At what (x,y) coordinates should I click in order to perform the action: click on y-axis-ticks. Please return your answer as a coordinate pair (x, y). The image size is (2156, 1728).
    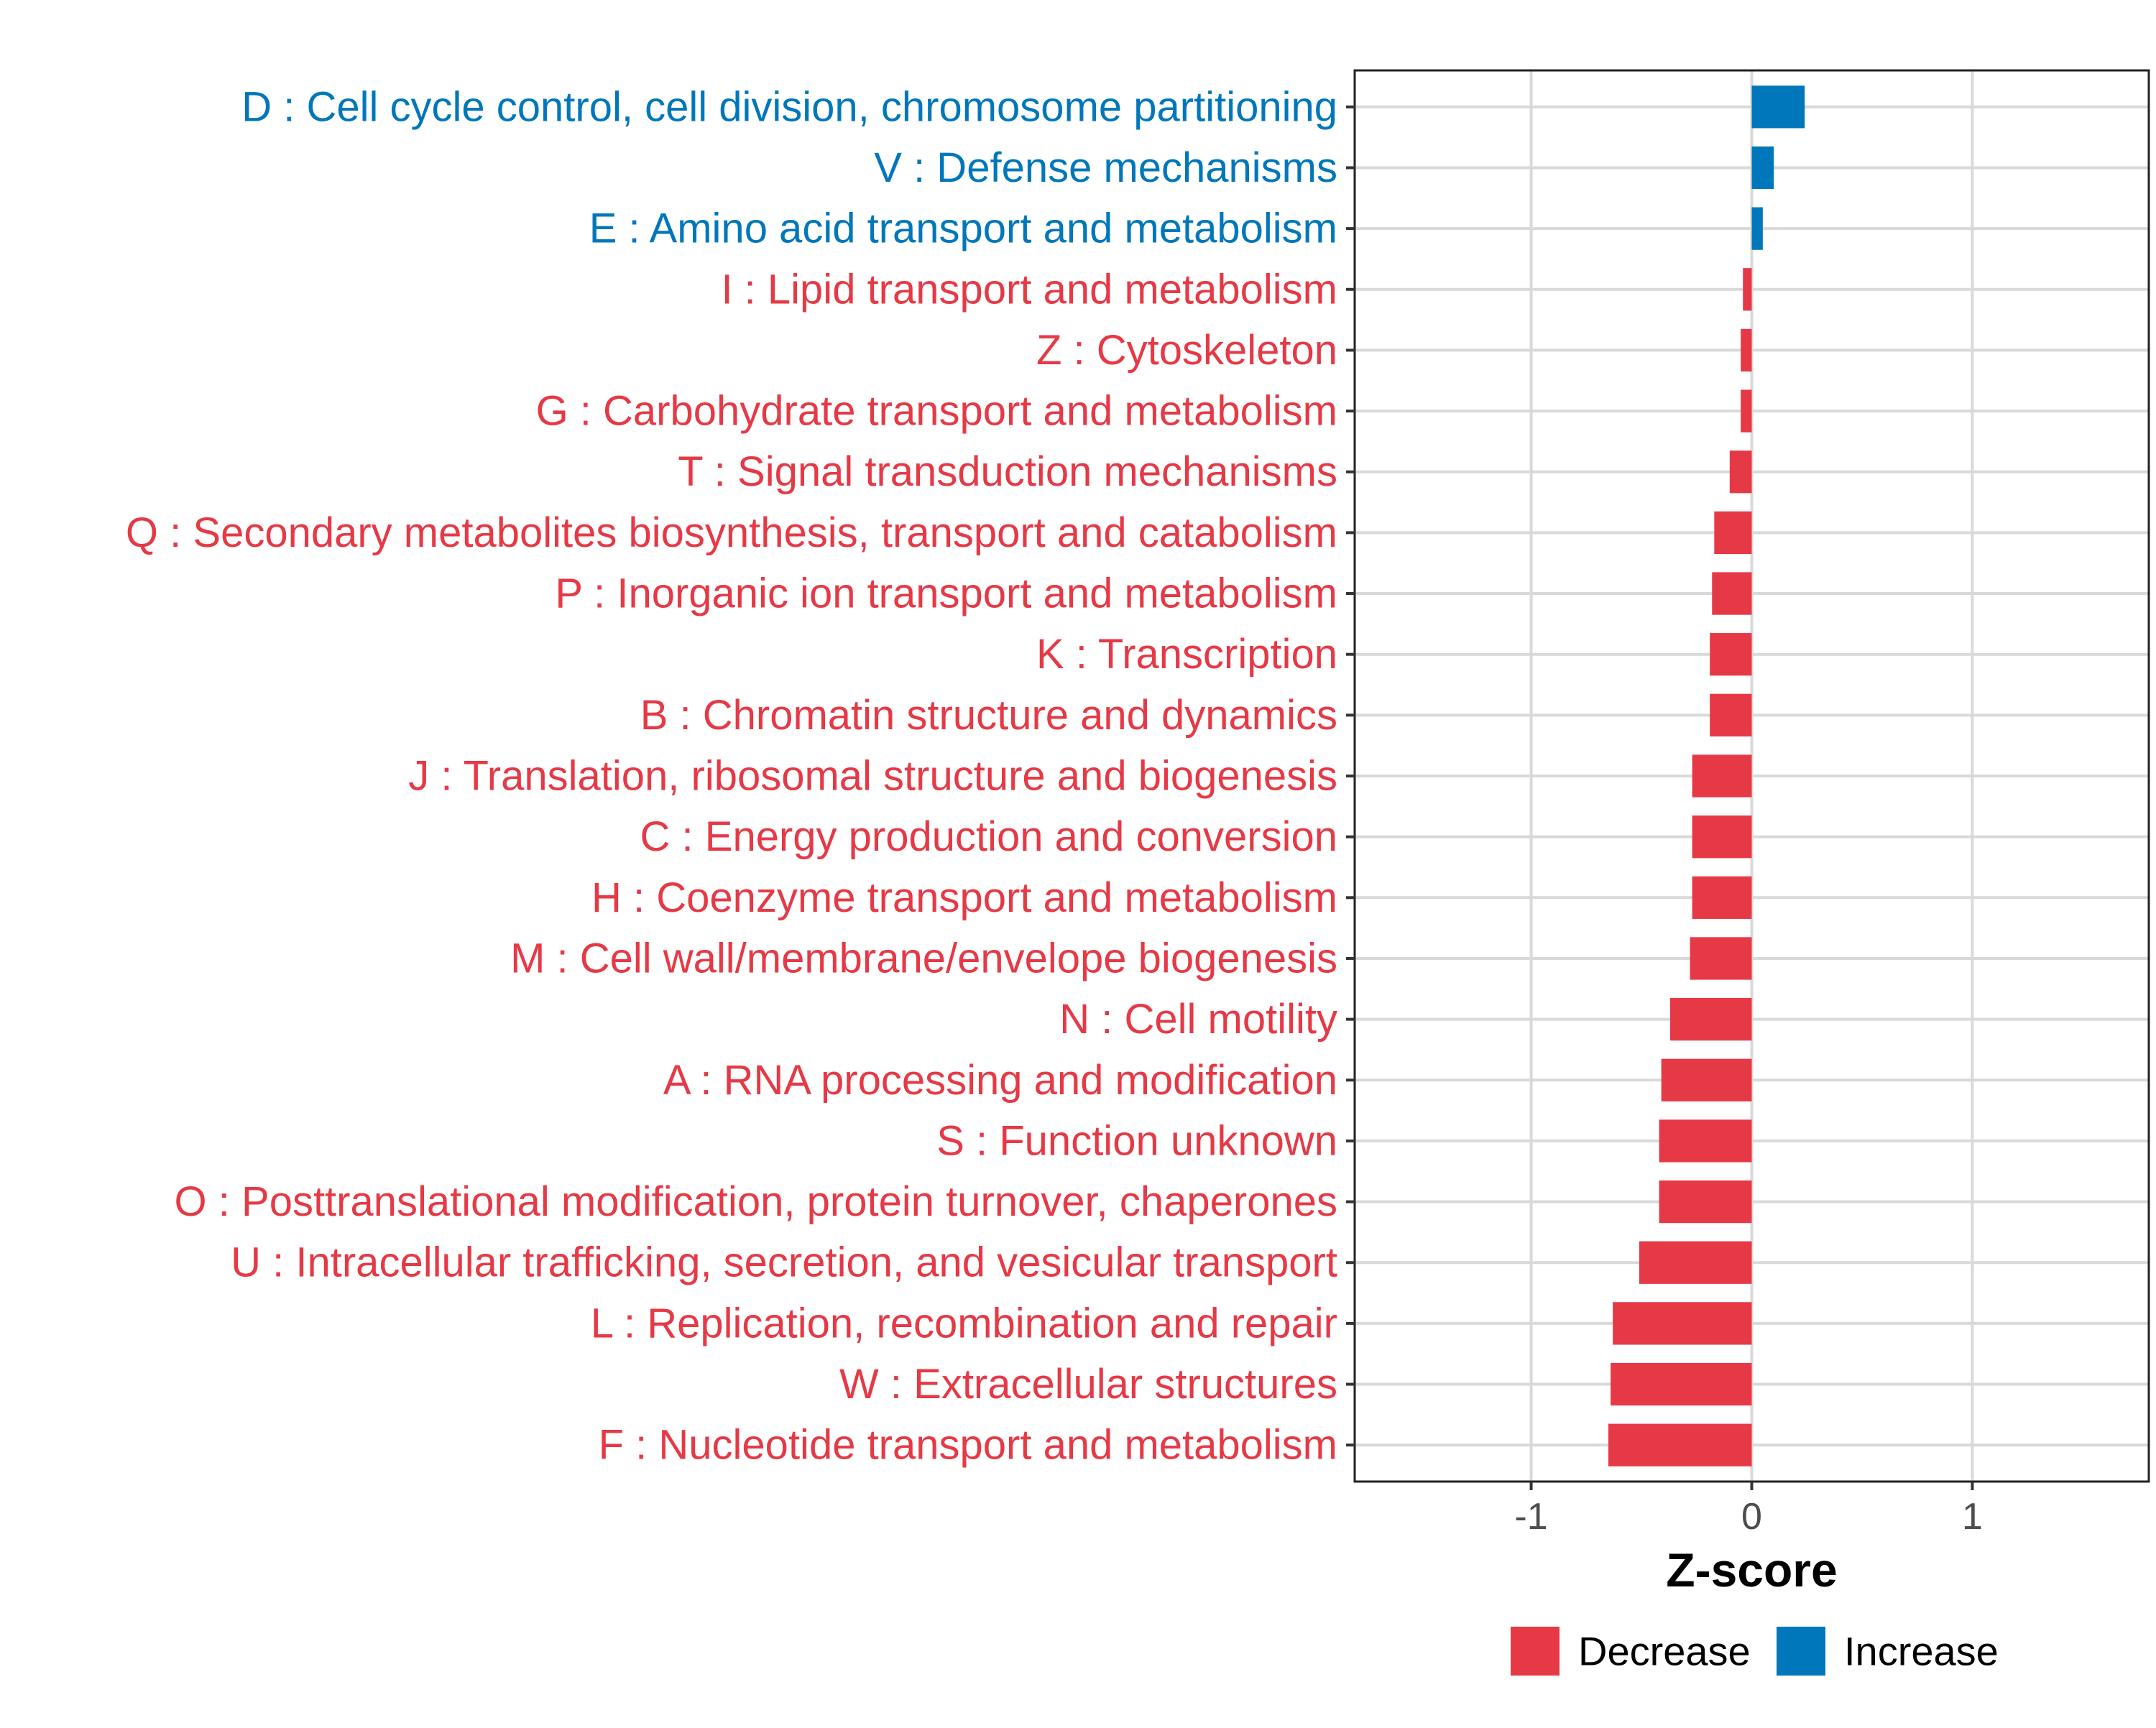
    Looking at the image, I should click on (1350, 776).